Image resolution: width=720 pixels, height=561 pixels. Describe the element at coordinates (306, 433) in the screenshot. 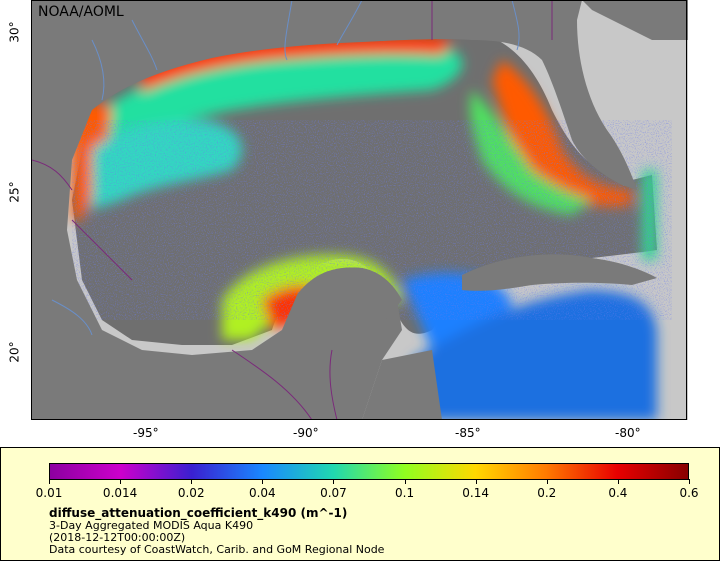

I see `lon-label-90: -90°` at that location.